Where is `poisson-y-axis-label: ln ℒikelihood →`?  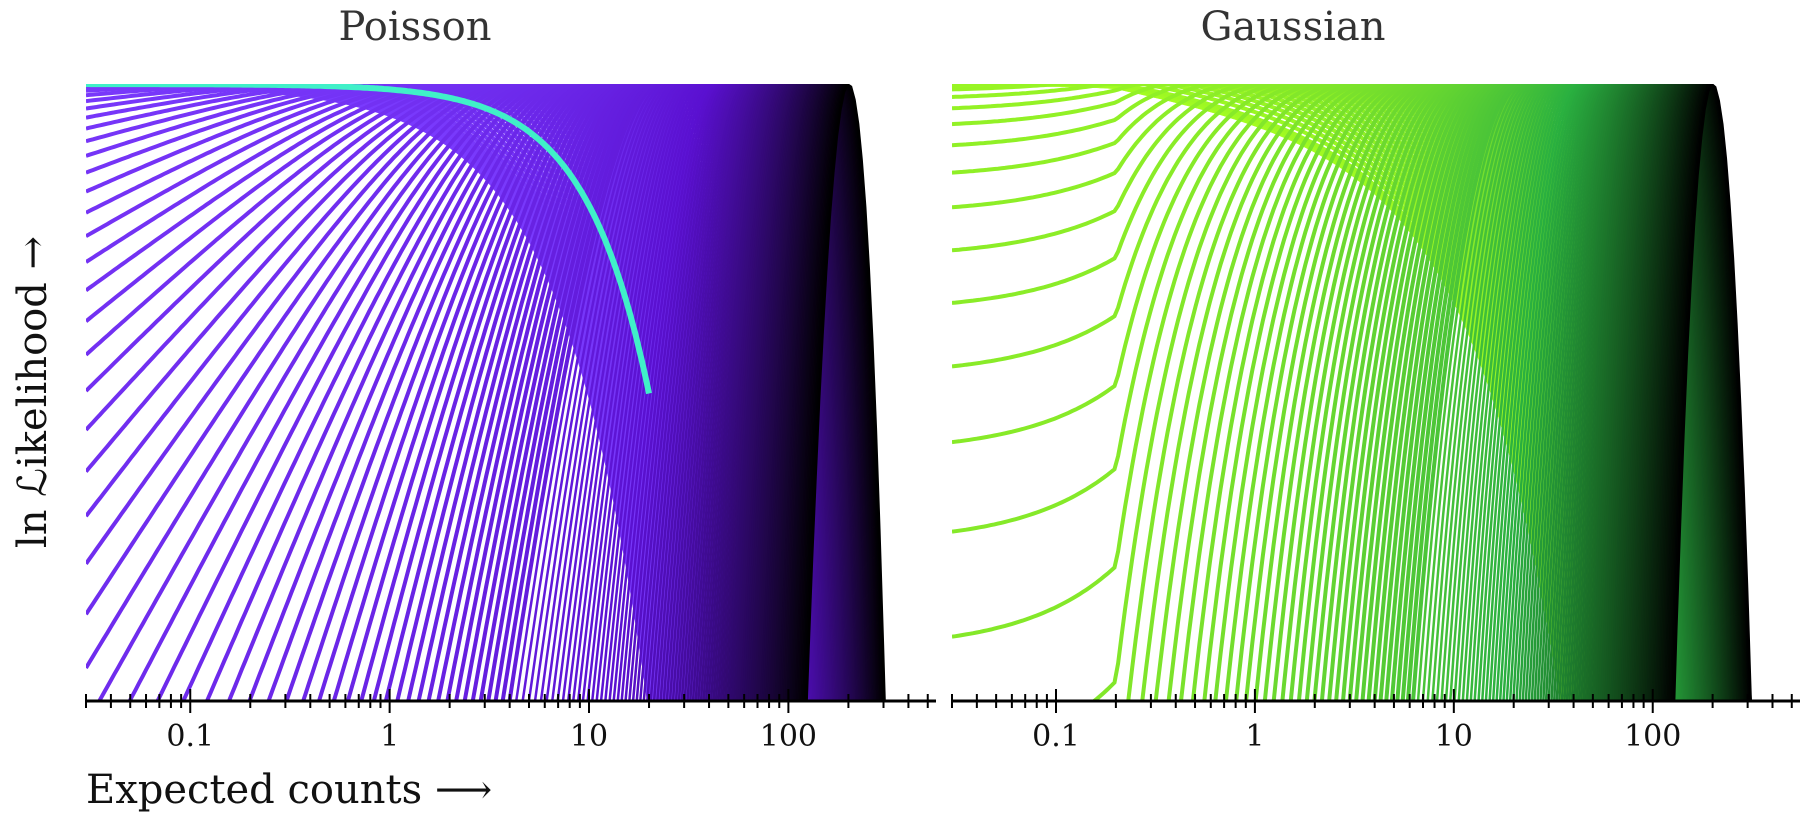 poisson-y-axis-label: ln ℒikelihood → is located at coordinates (33, 392).